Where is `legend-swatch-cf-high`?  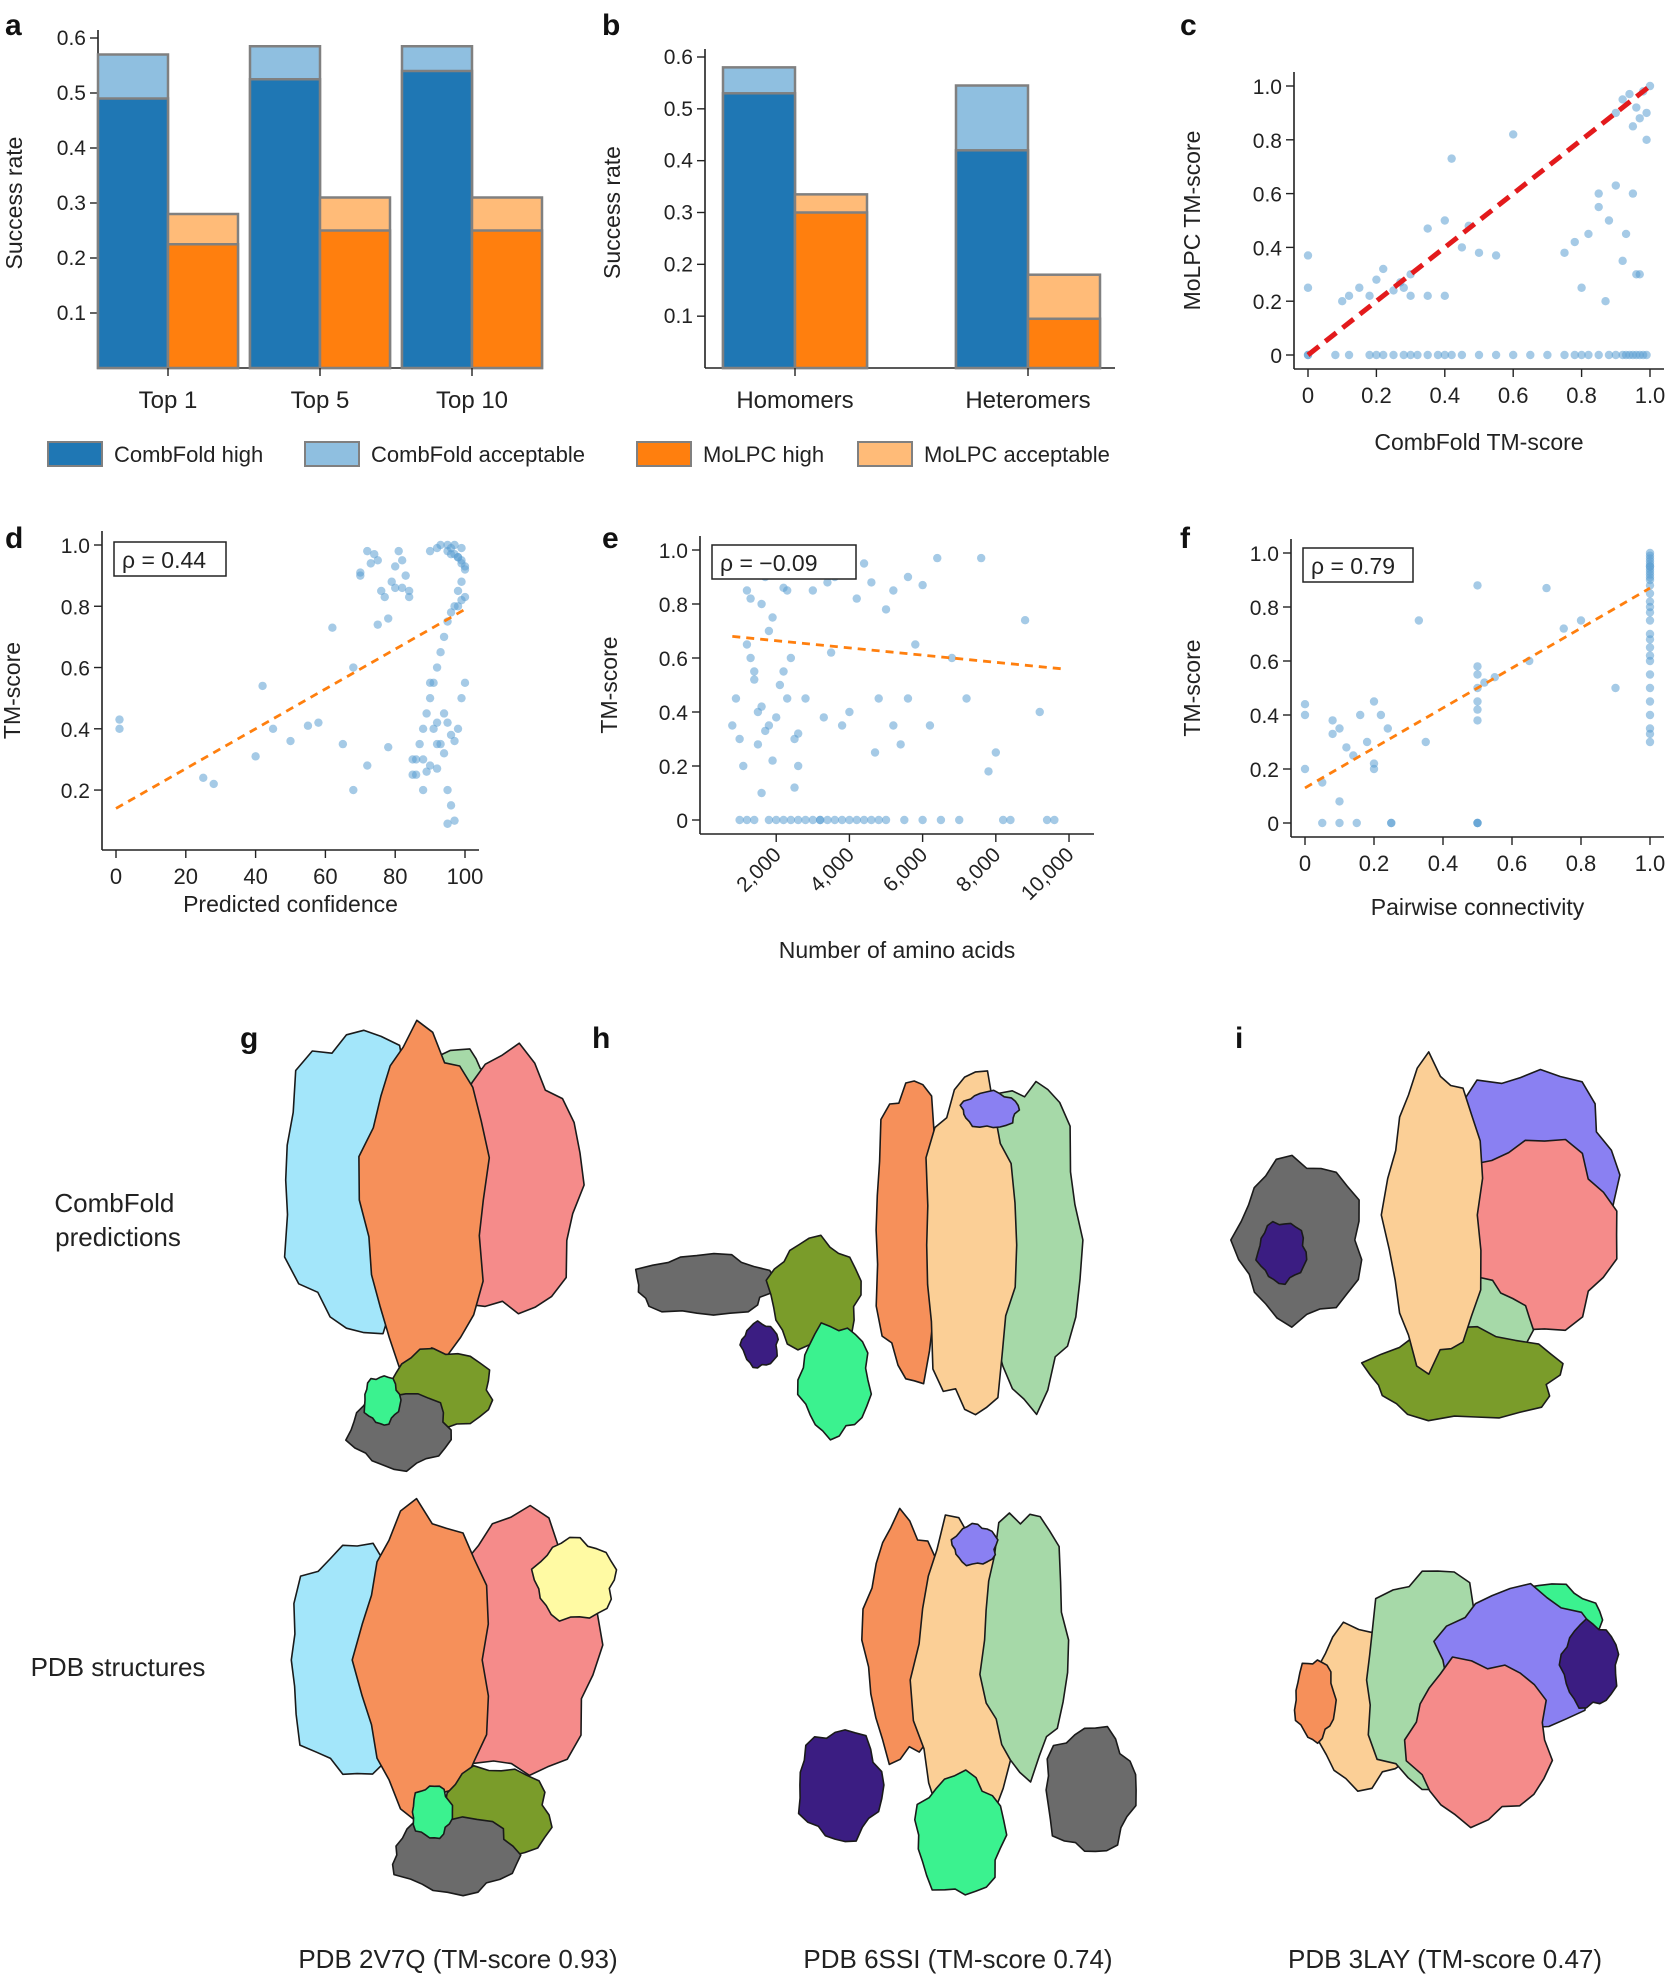
legend-swatch-cf-high is located at coordinates (75, 454).